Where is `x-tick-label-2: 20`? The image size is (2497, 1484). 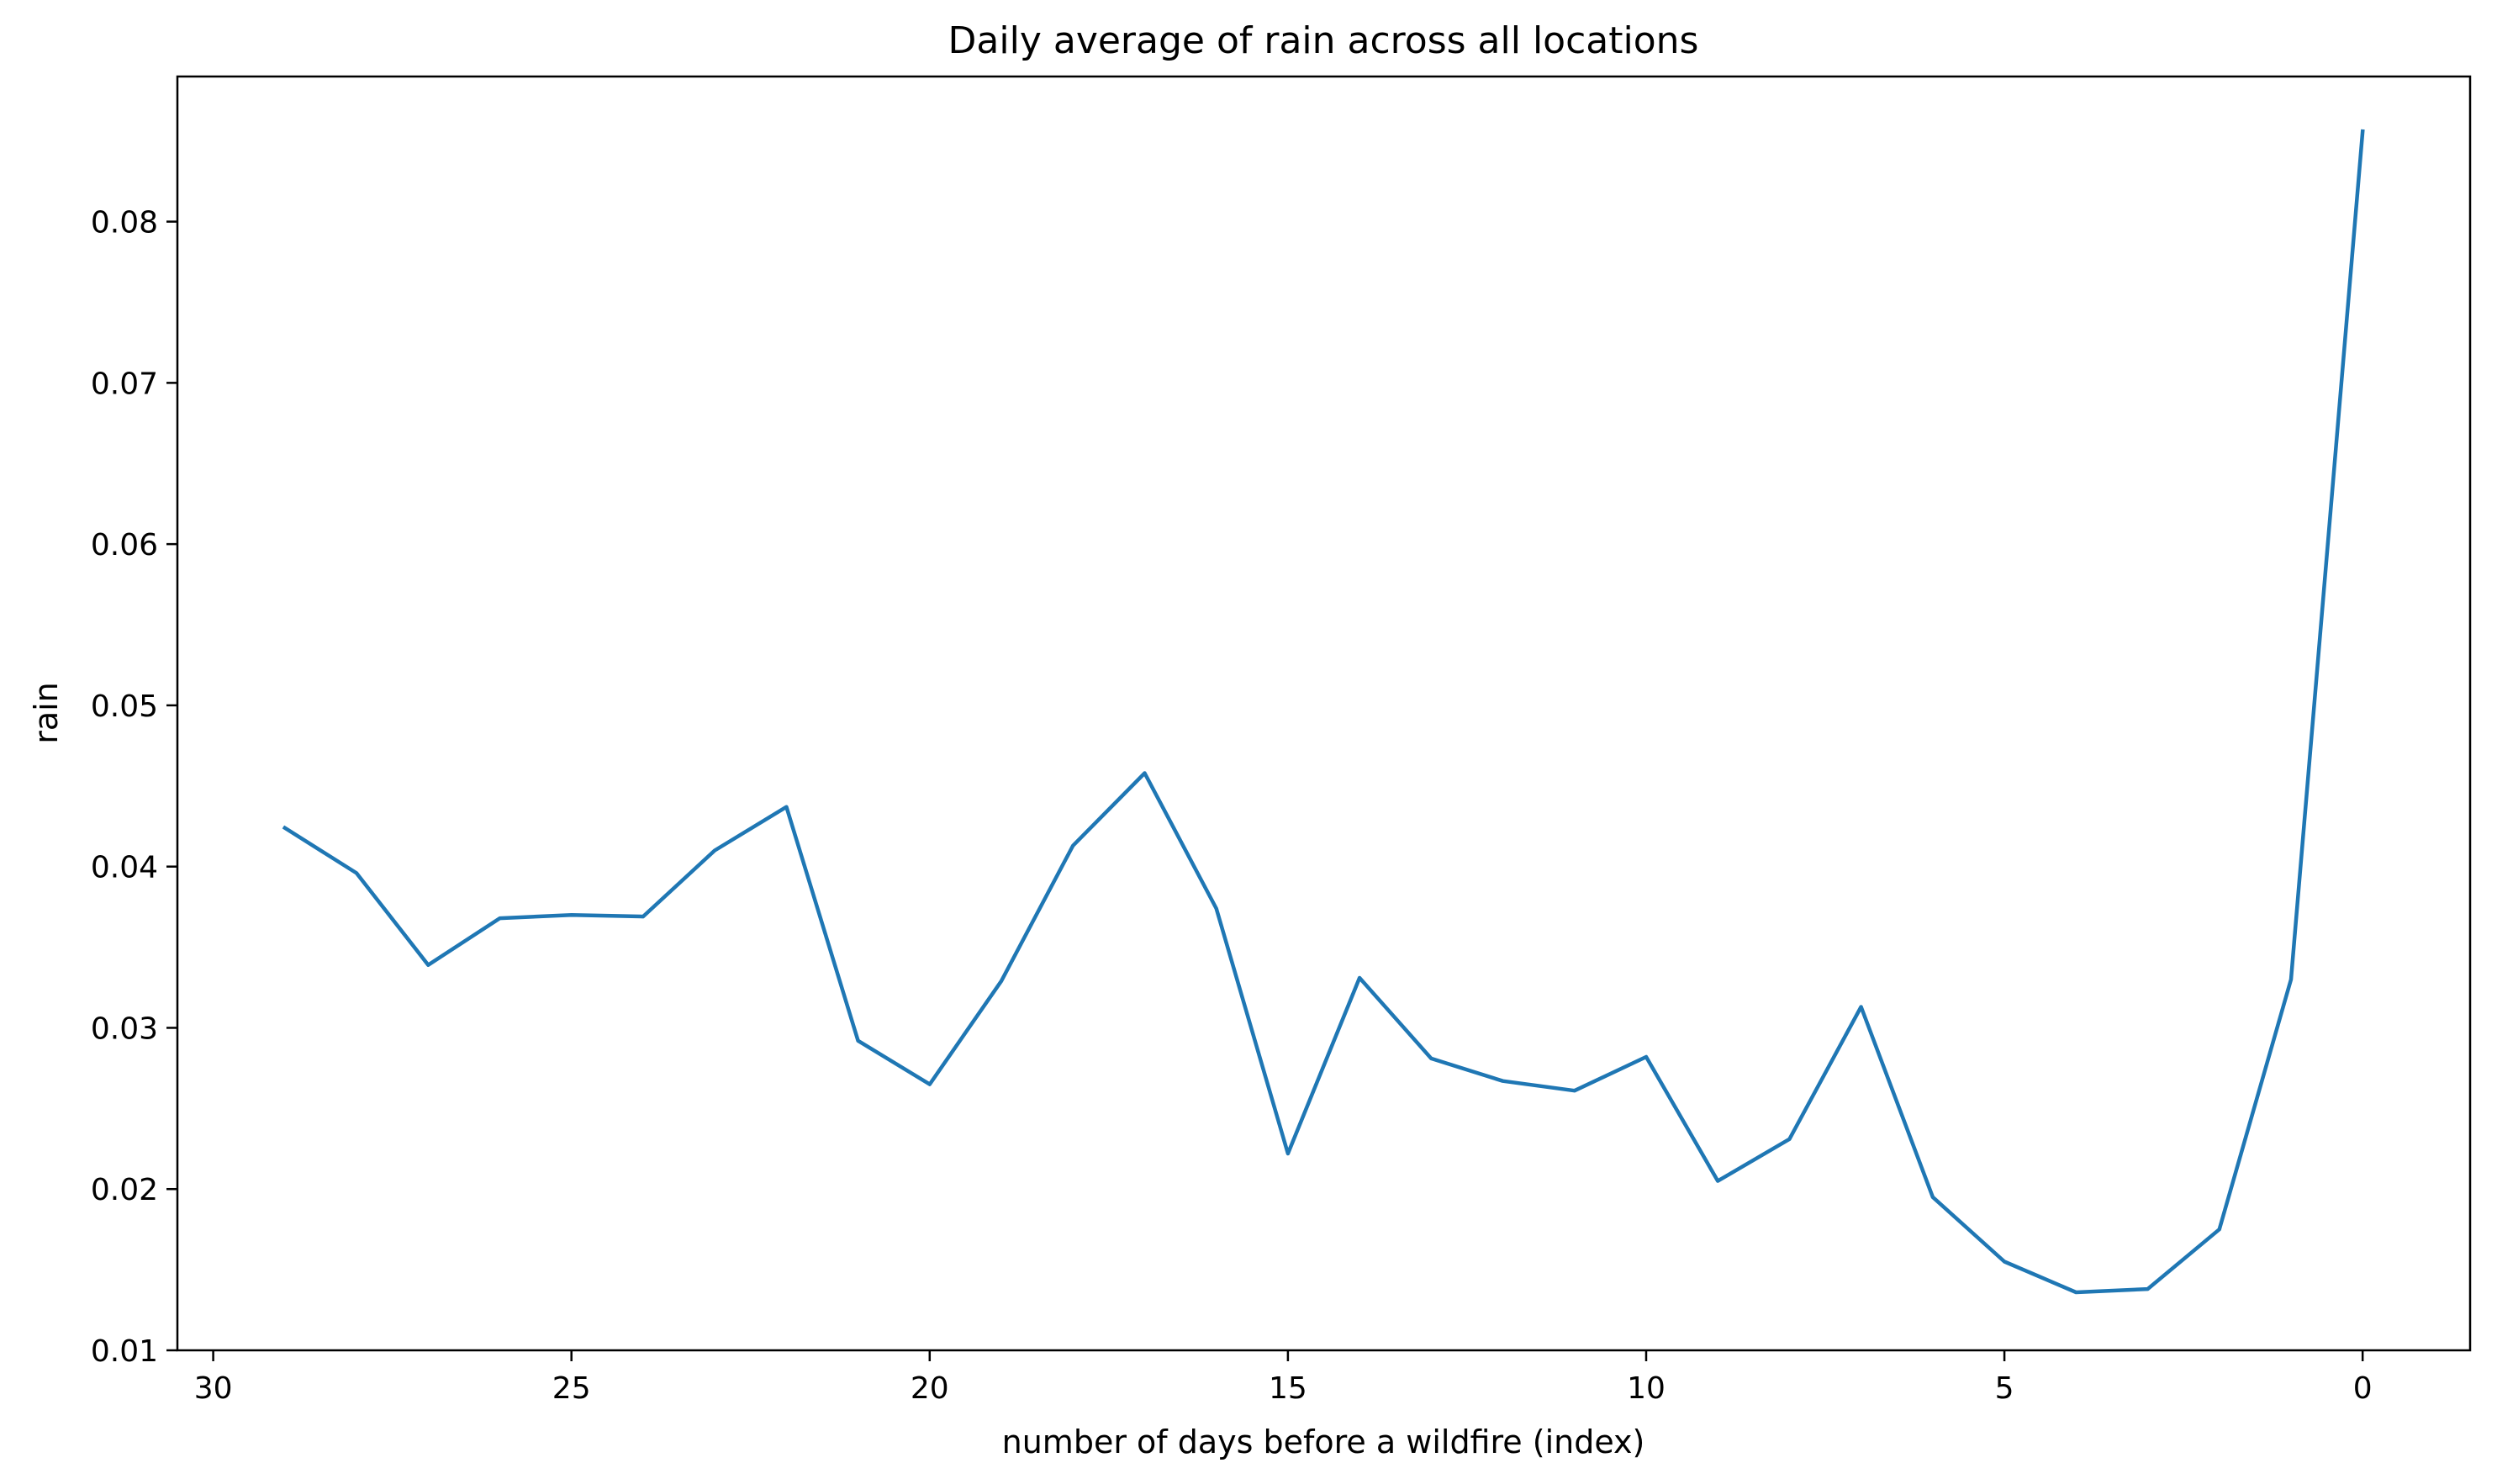
x-tick-label-2: 20 is located at coordinates (930, 1388).